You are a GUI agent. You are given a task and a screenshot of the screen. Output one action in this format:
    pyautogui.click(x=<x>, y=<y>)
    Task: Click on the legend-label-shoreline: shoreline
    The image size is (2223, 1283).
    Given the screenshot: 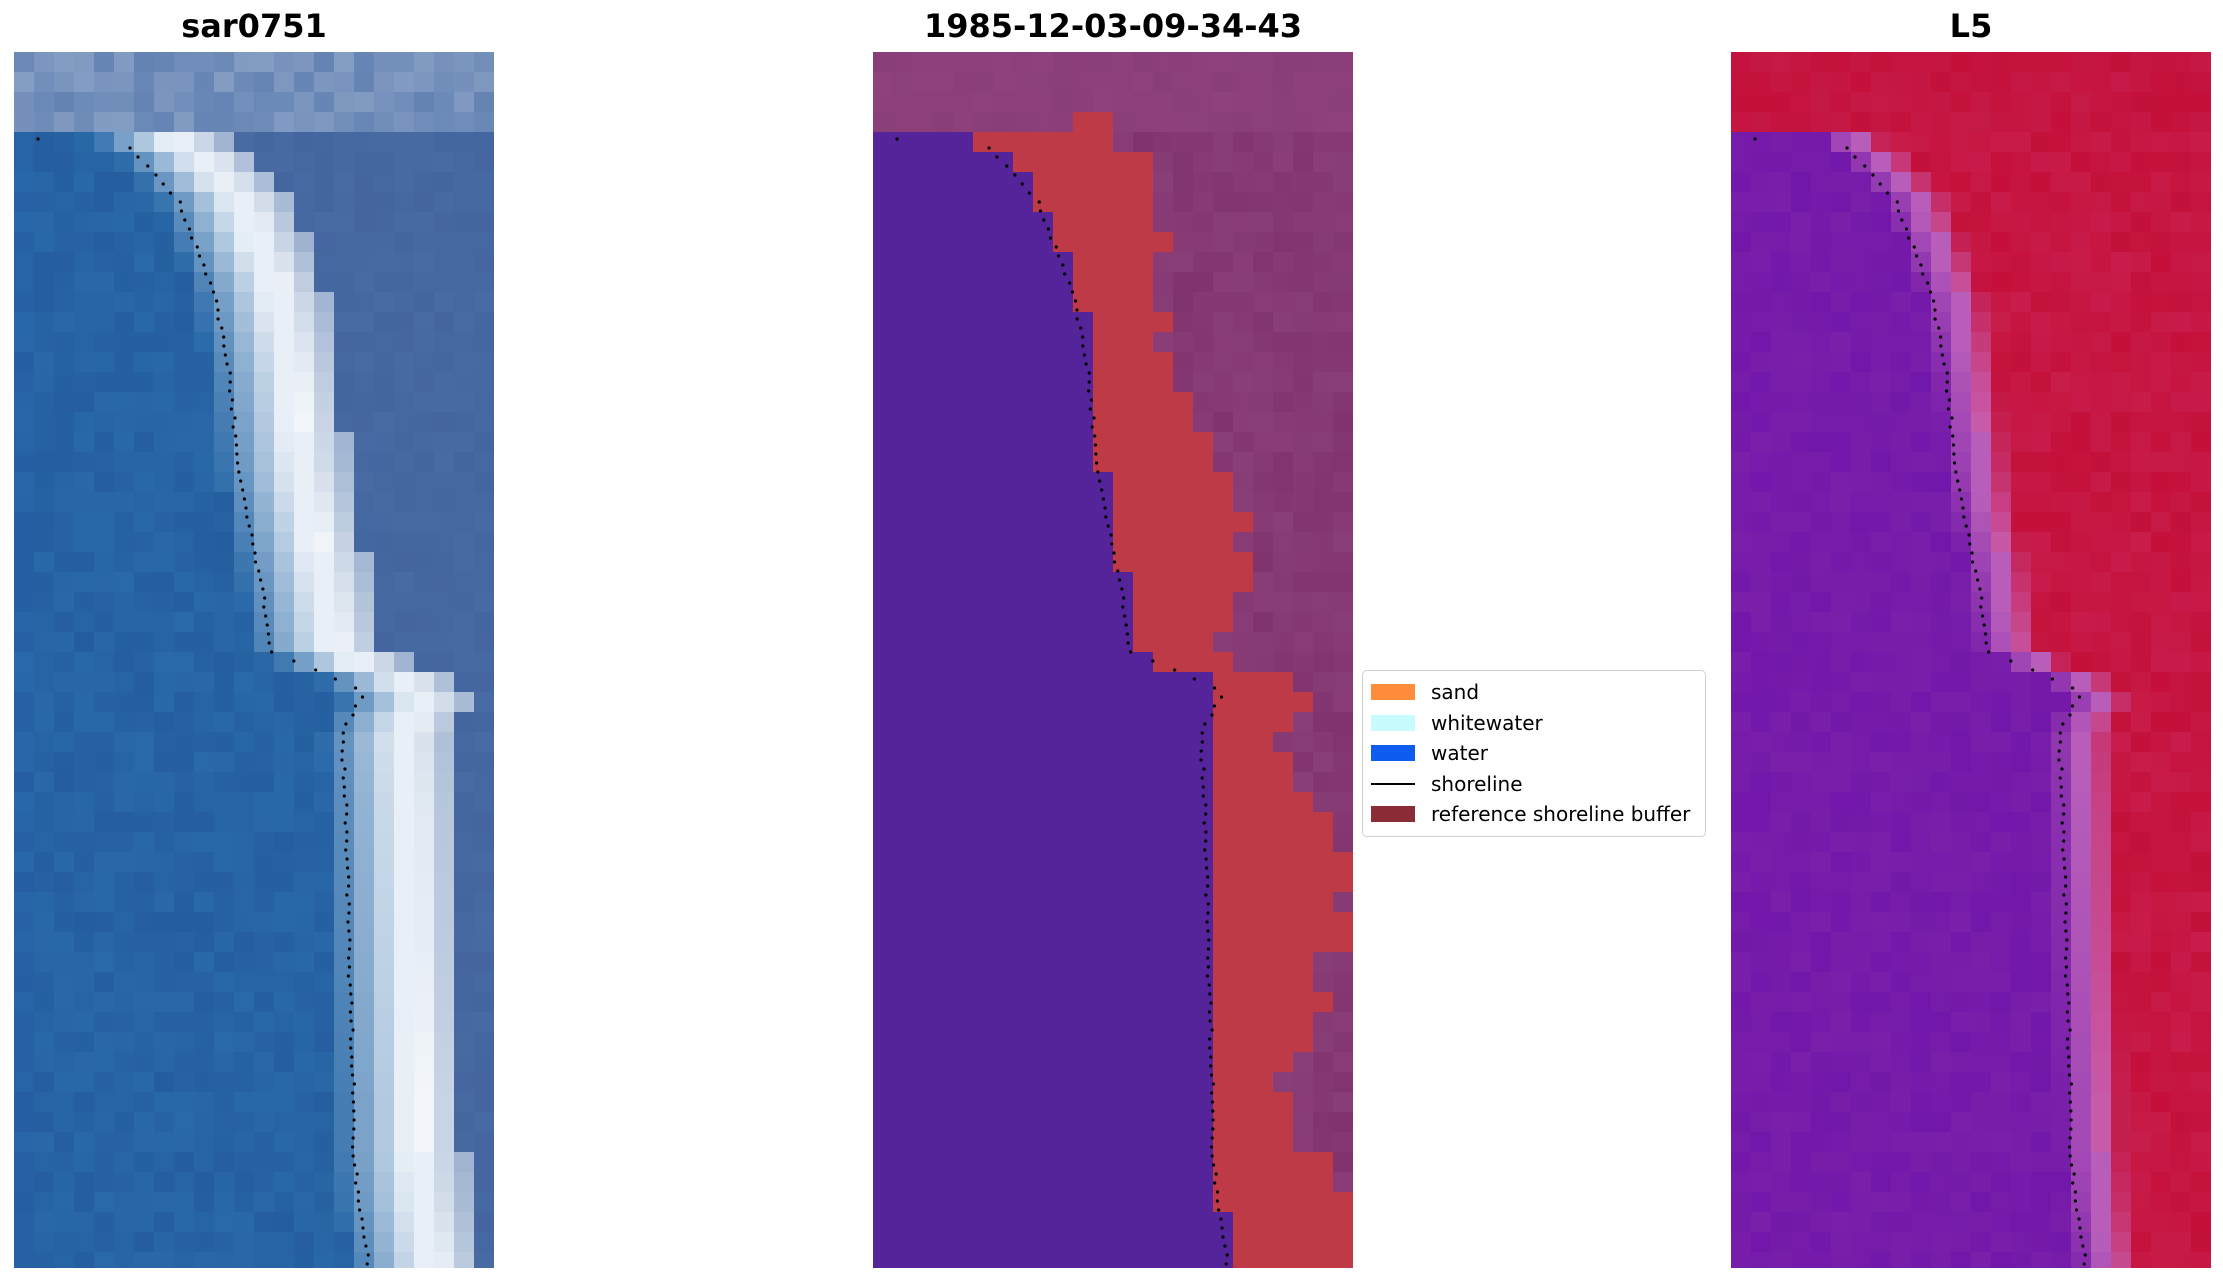 What is the action you would take?
    pyautogui.click(x=1477, y=783)
    